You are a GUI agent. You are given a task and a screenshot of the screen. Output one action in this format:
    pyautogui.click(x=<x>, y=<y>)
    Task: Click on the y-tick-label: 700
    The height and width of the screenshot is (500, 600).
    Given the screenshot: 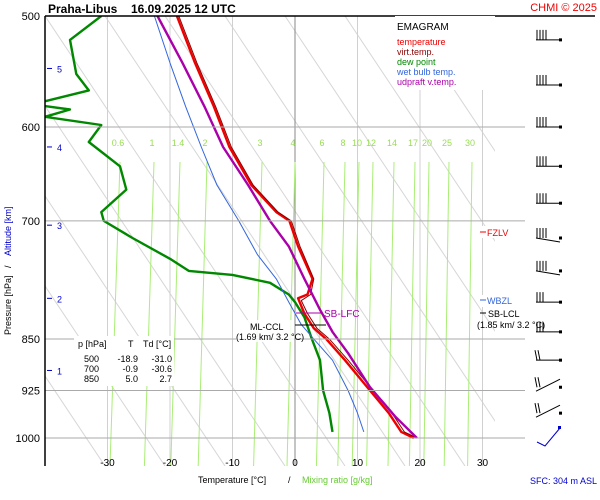 What is the action you would take?
    pyautogui.click(x=31, y=222)
    